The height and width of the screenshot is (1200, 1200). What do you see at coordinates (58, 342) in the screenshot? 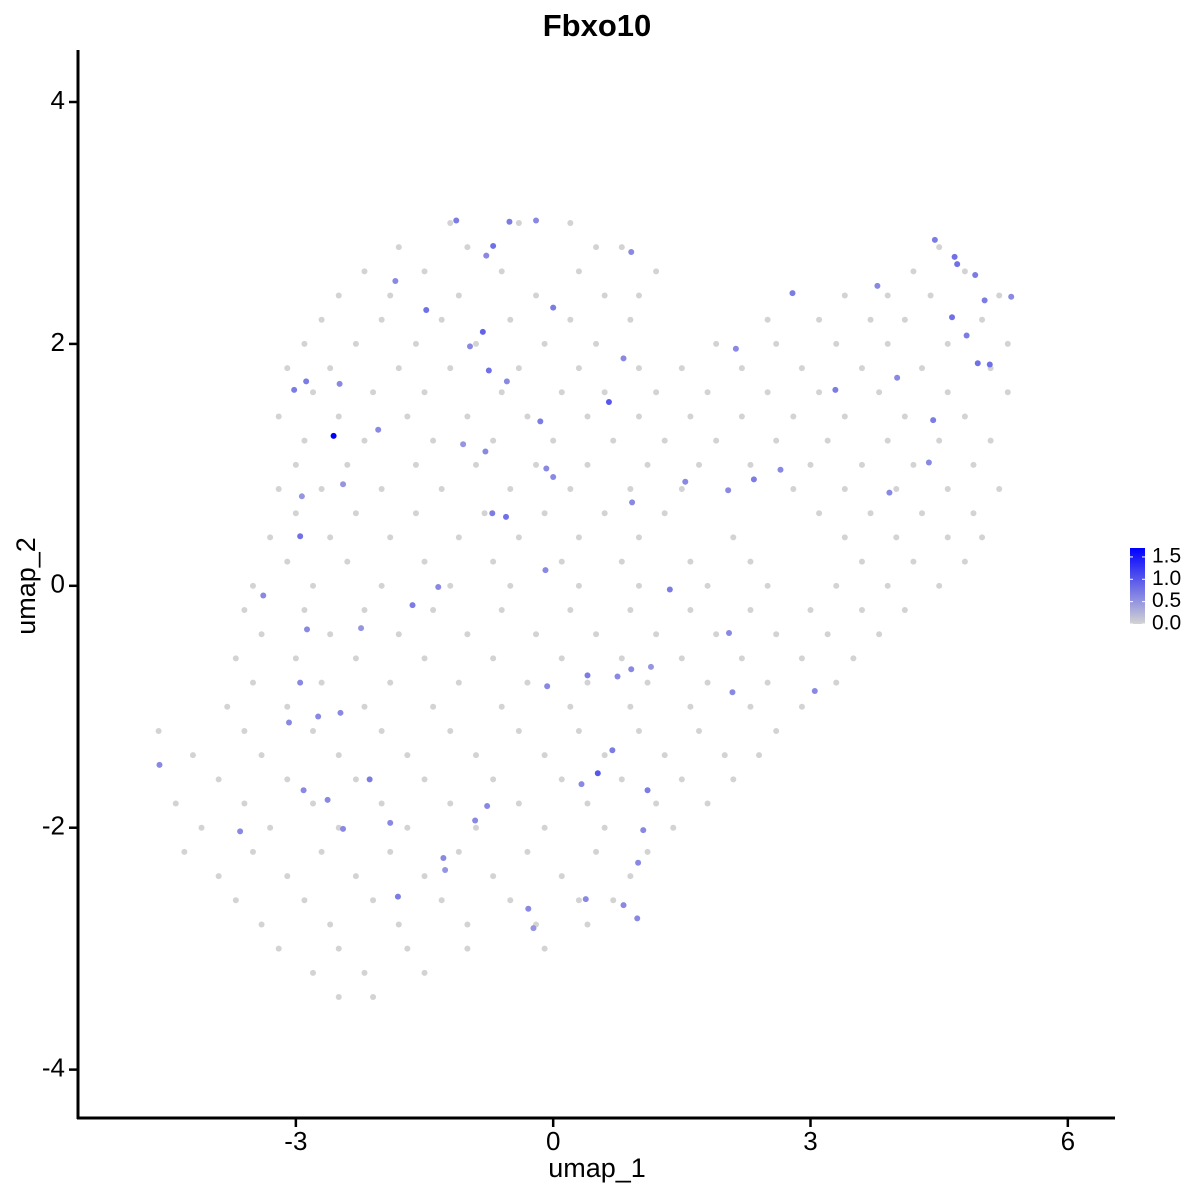
I see `y-tick-label: 2` at bounding box center [58, 342].